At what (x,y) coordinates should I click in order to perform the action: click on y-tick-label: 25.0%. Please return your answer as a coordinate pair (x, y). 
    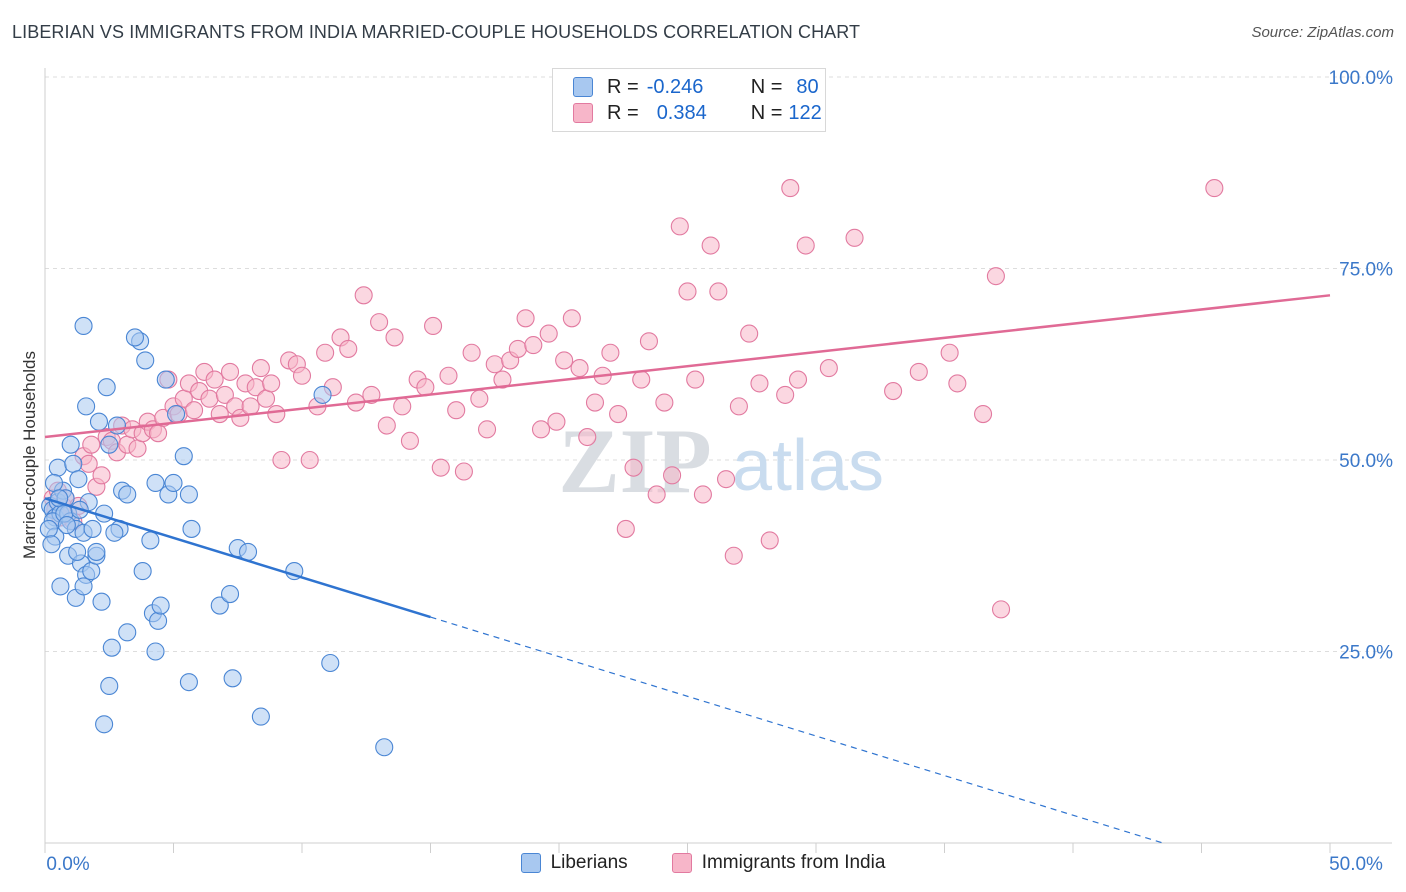
    Looking at the image, I should click on (1366, 653).